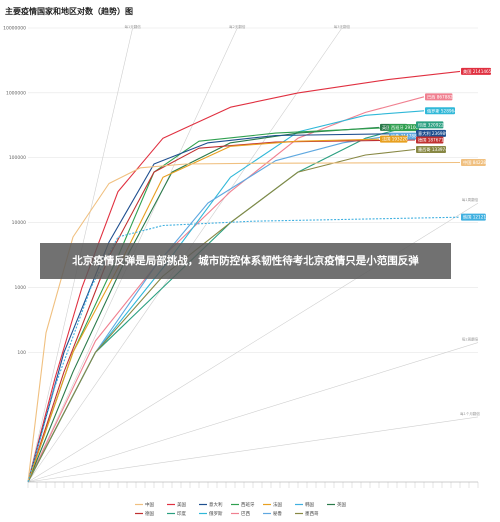  I want to click on legend-label: 韩国, so click(309, 504).